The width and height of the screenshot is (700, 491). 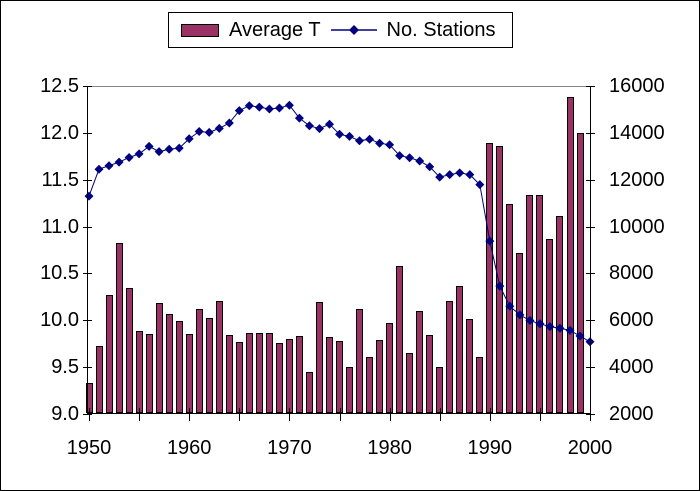 I want to click on bar-1991, so click(x=500, y=279).